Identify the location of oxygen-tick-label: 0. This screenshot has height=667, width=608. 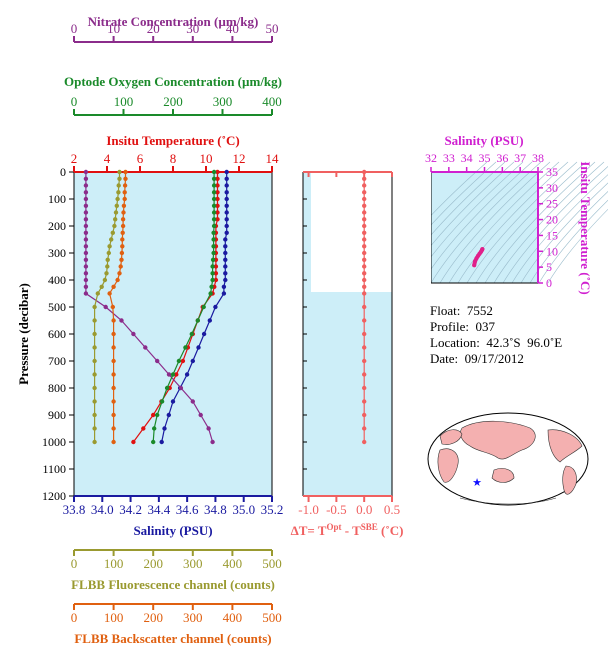
(74, 101).